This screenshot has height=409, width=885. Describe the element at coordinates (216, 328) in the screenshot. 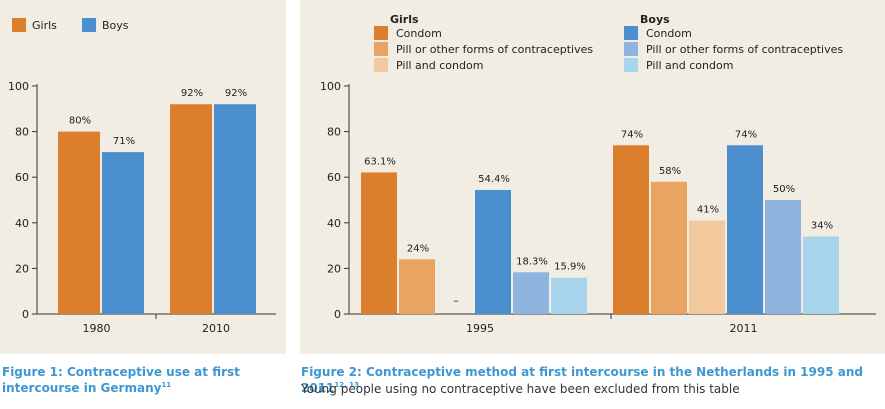

I see `x-tick-label: 2010` at that location.